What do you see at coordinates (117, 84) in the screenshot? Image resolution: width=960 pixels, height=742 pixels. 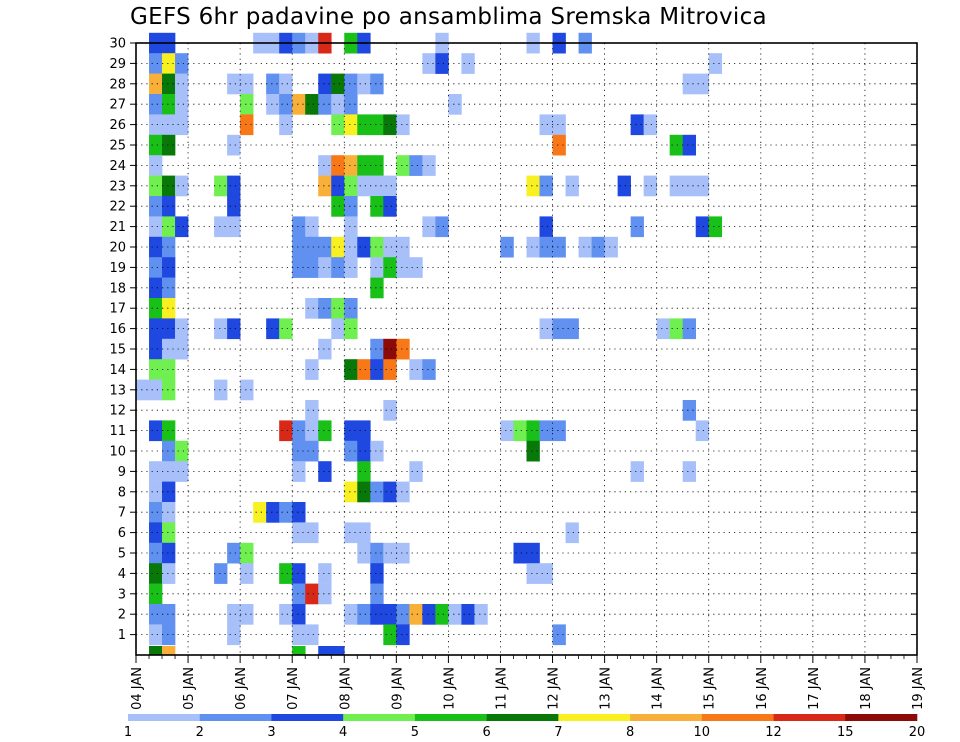 I see `y-tick-label: 28` at bounding box center [117, 84].